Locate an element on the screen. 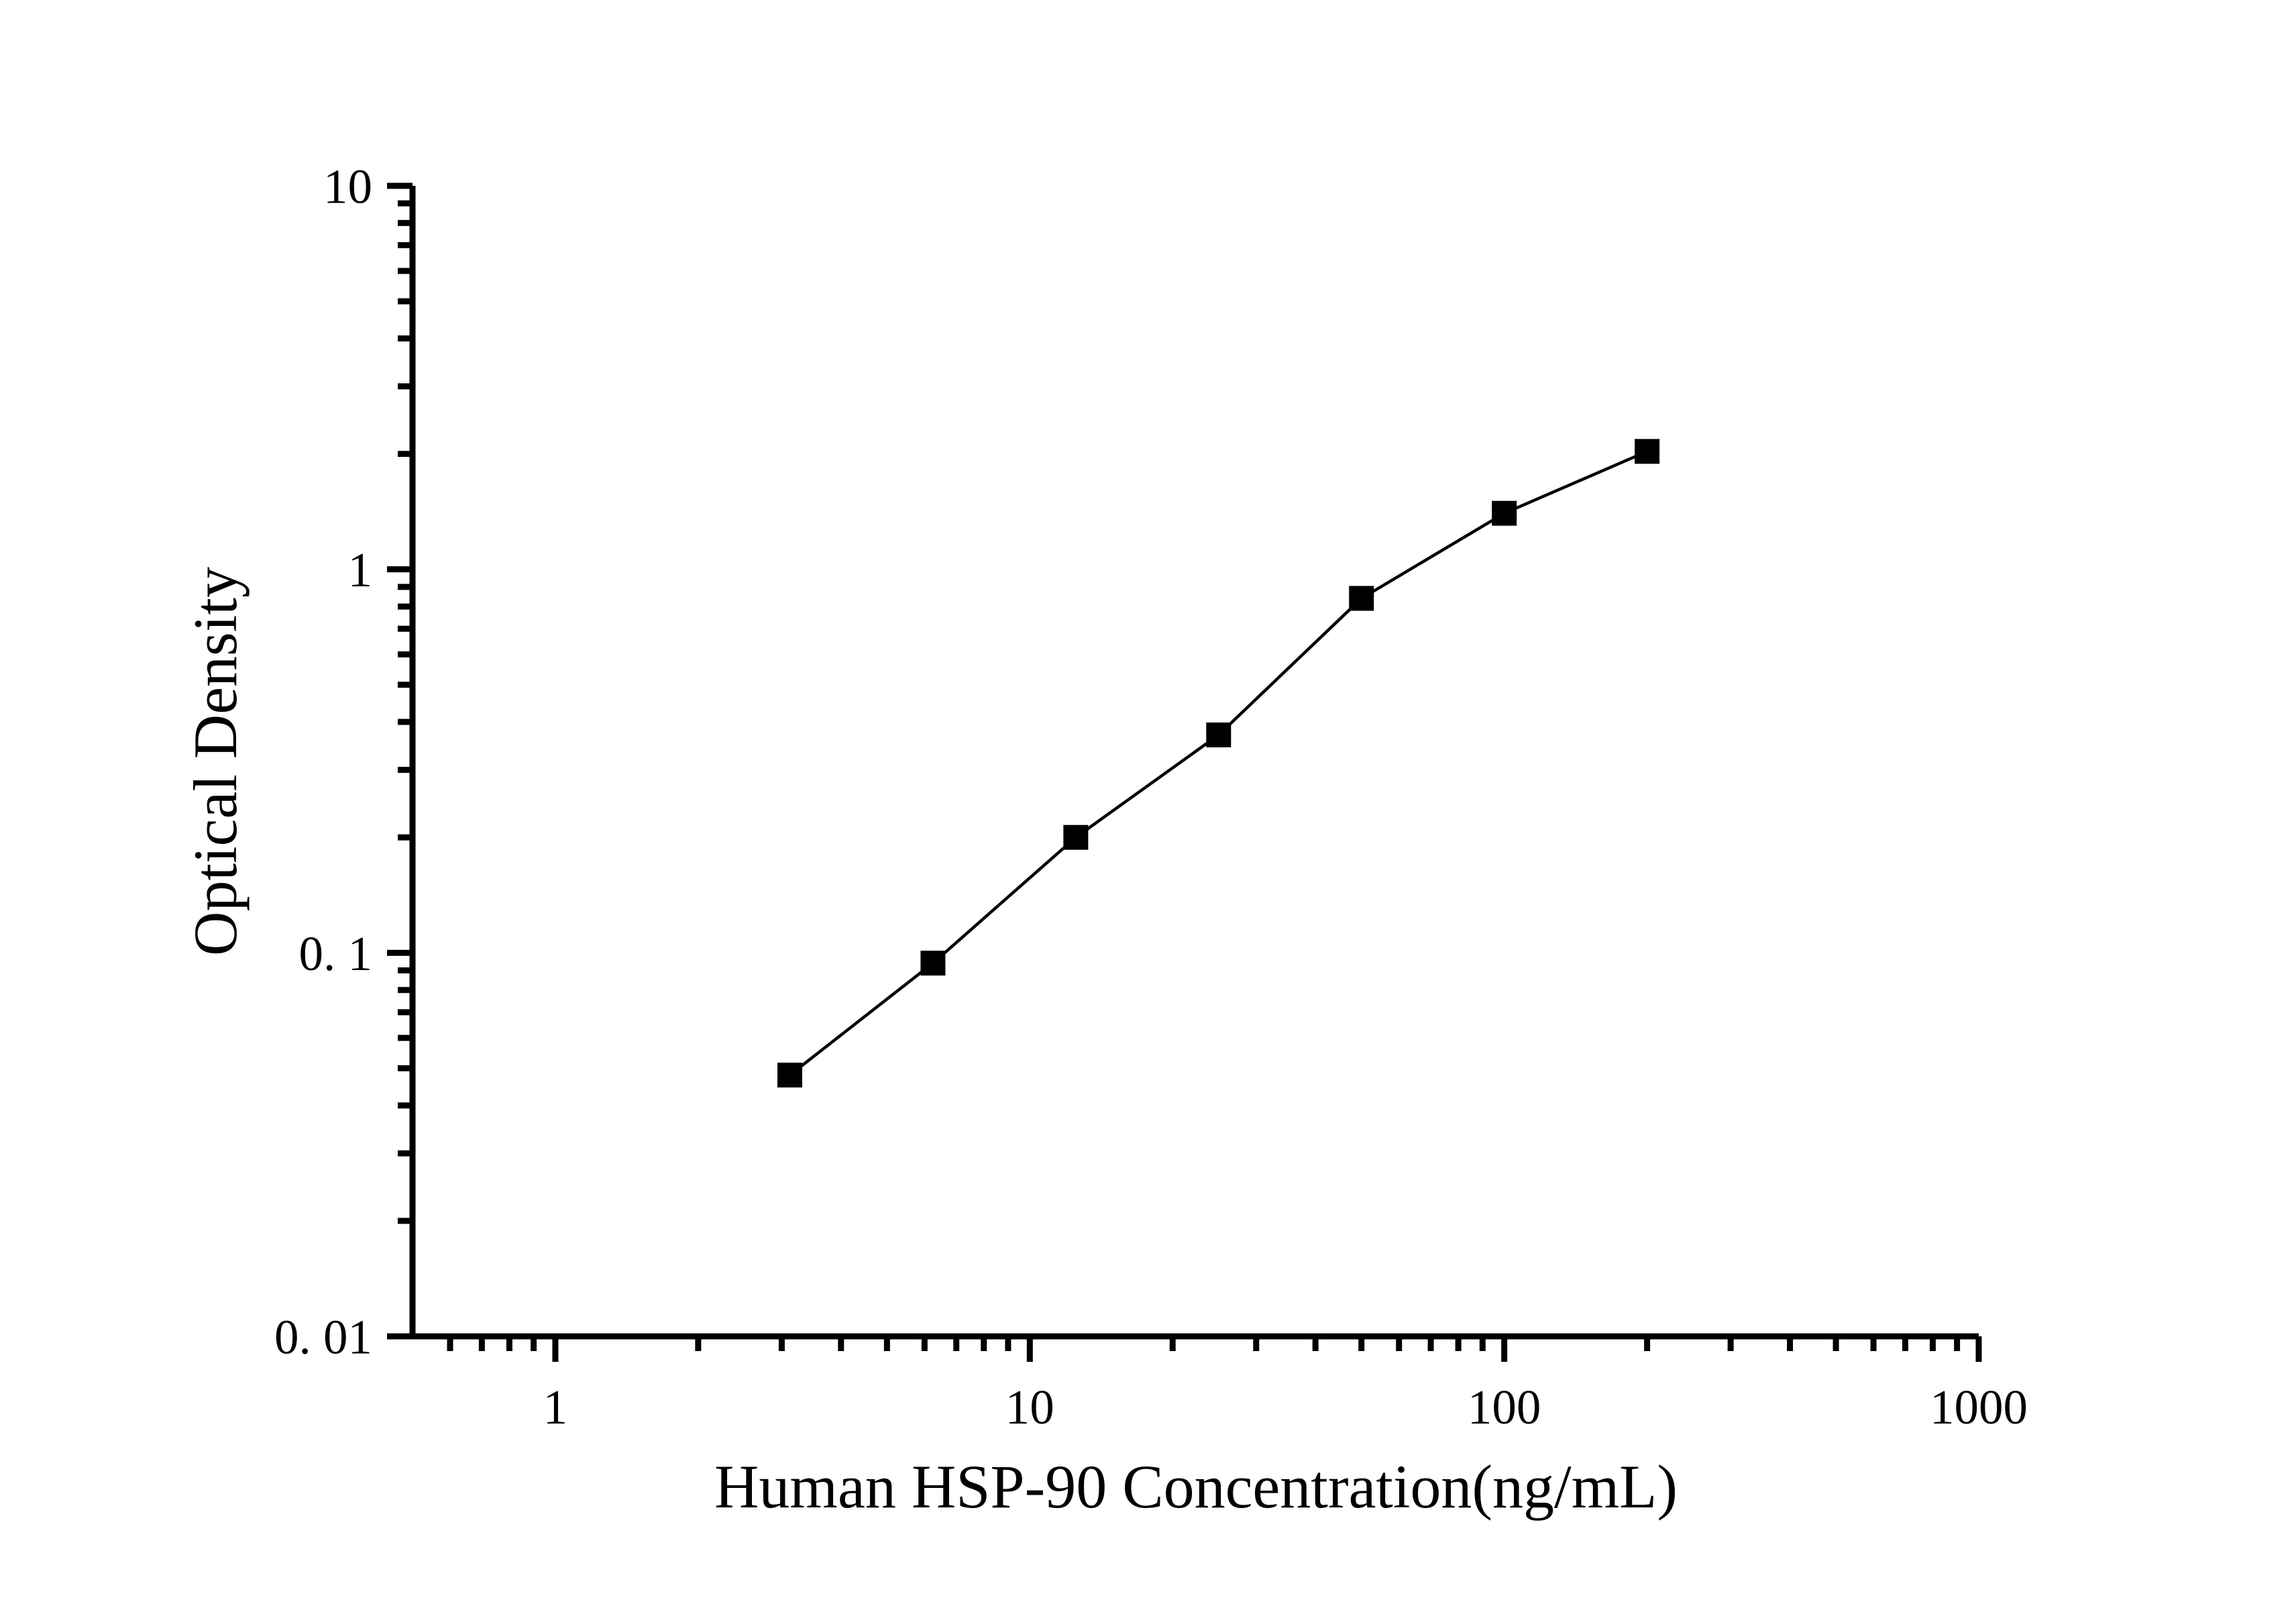 Image resolution: width=2296 pixels, height=1604 pixels. y-tick-label: 1 is located at coordinates (360, 570).